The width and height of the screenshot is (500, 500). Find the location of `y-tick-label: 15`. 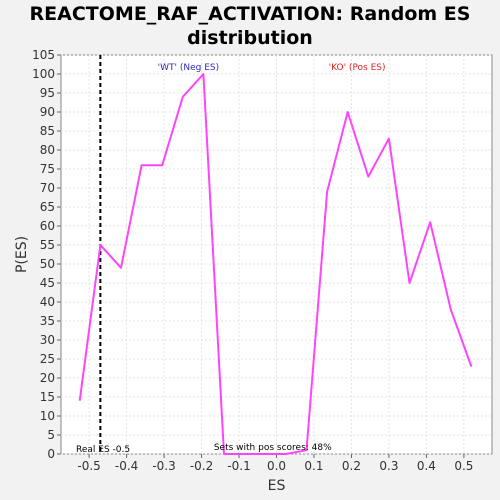

y-tick-label: 15 is located at coordinates (47, 397).